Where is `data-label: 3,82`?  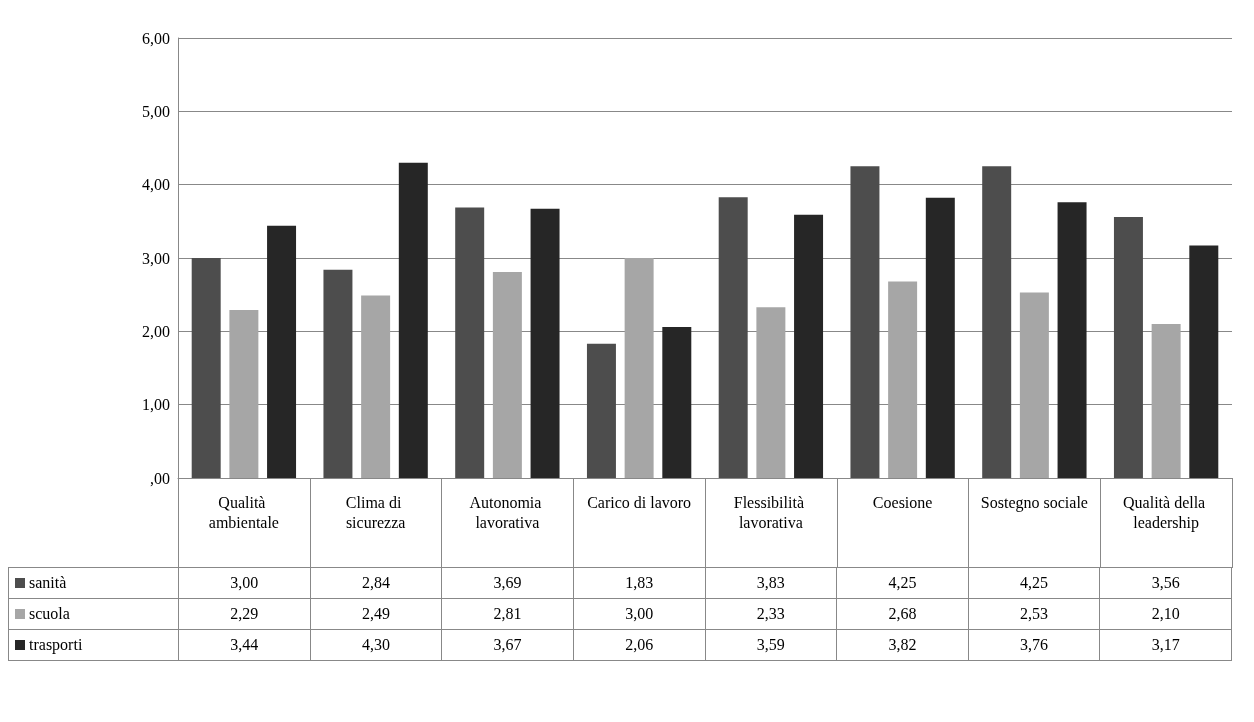 data-label: 3,82 is located at coordinates (902, 645).